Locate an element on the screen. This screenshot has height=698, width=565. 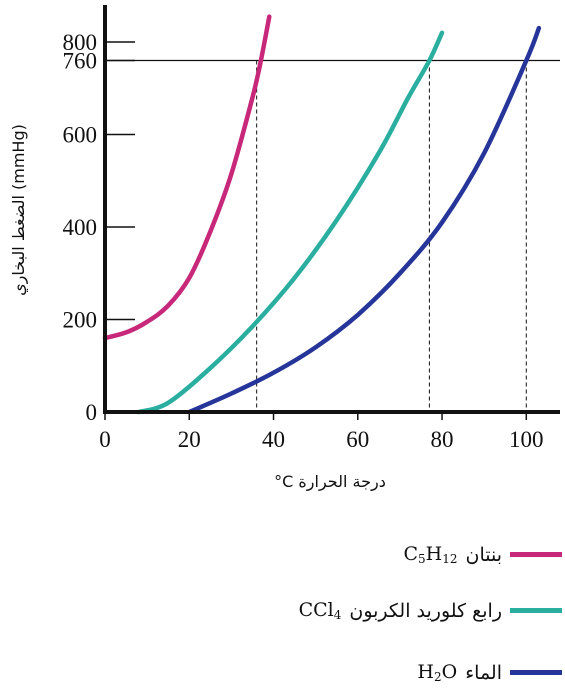
y-tick-label-760: 760 is located at coordinates (80, 61).